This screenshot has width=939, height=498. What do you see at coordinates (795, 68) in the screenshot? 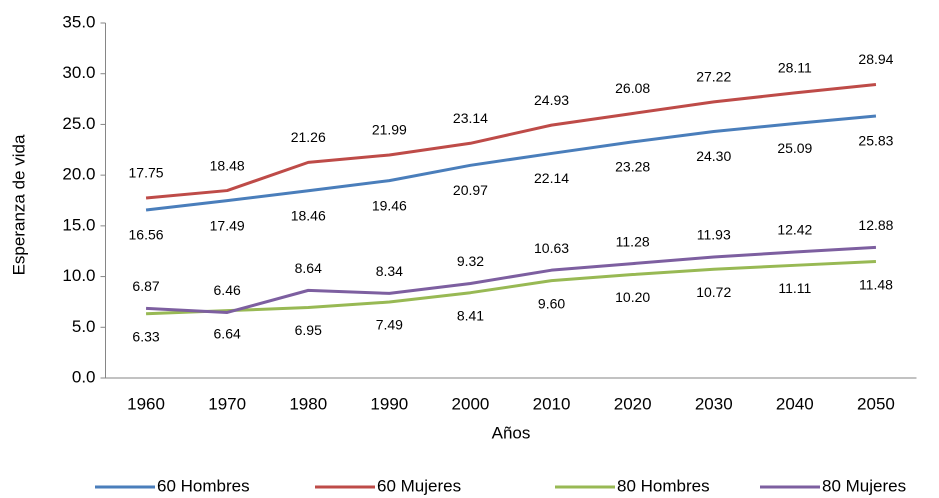
I see `data-label: 28.11` at bounding box center [795, 68].